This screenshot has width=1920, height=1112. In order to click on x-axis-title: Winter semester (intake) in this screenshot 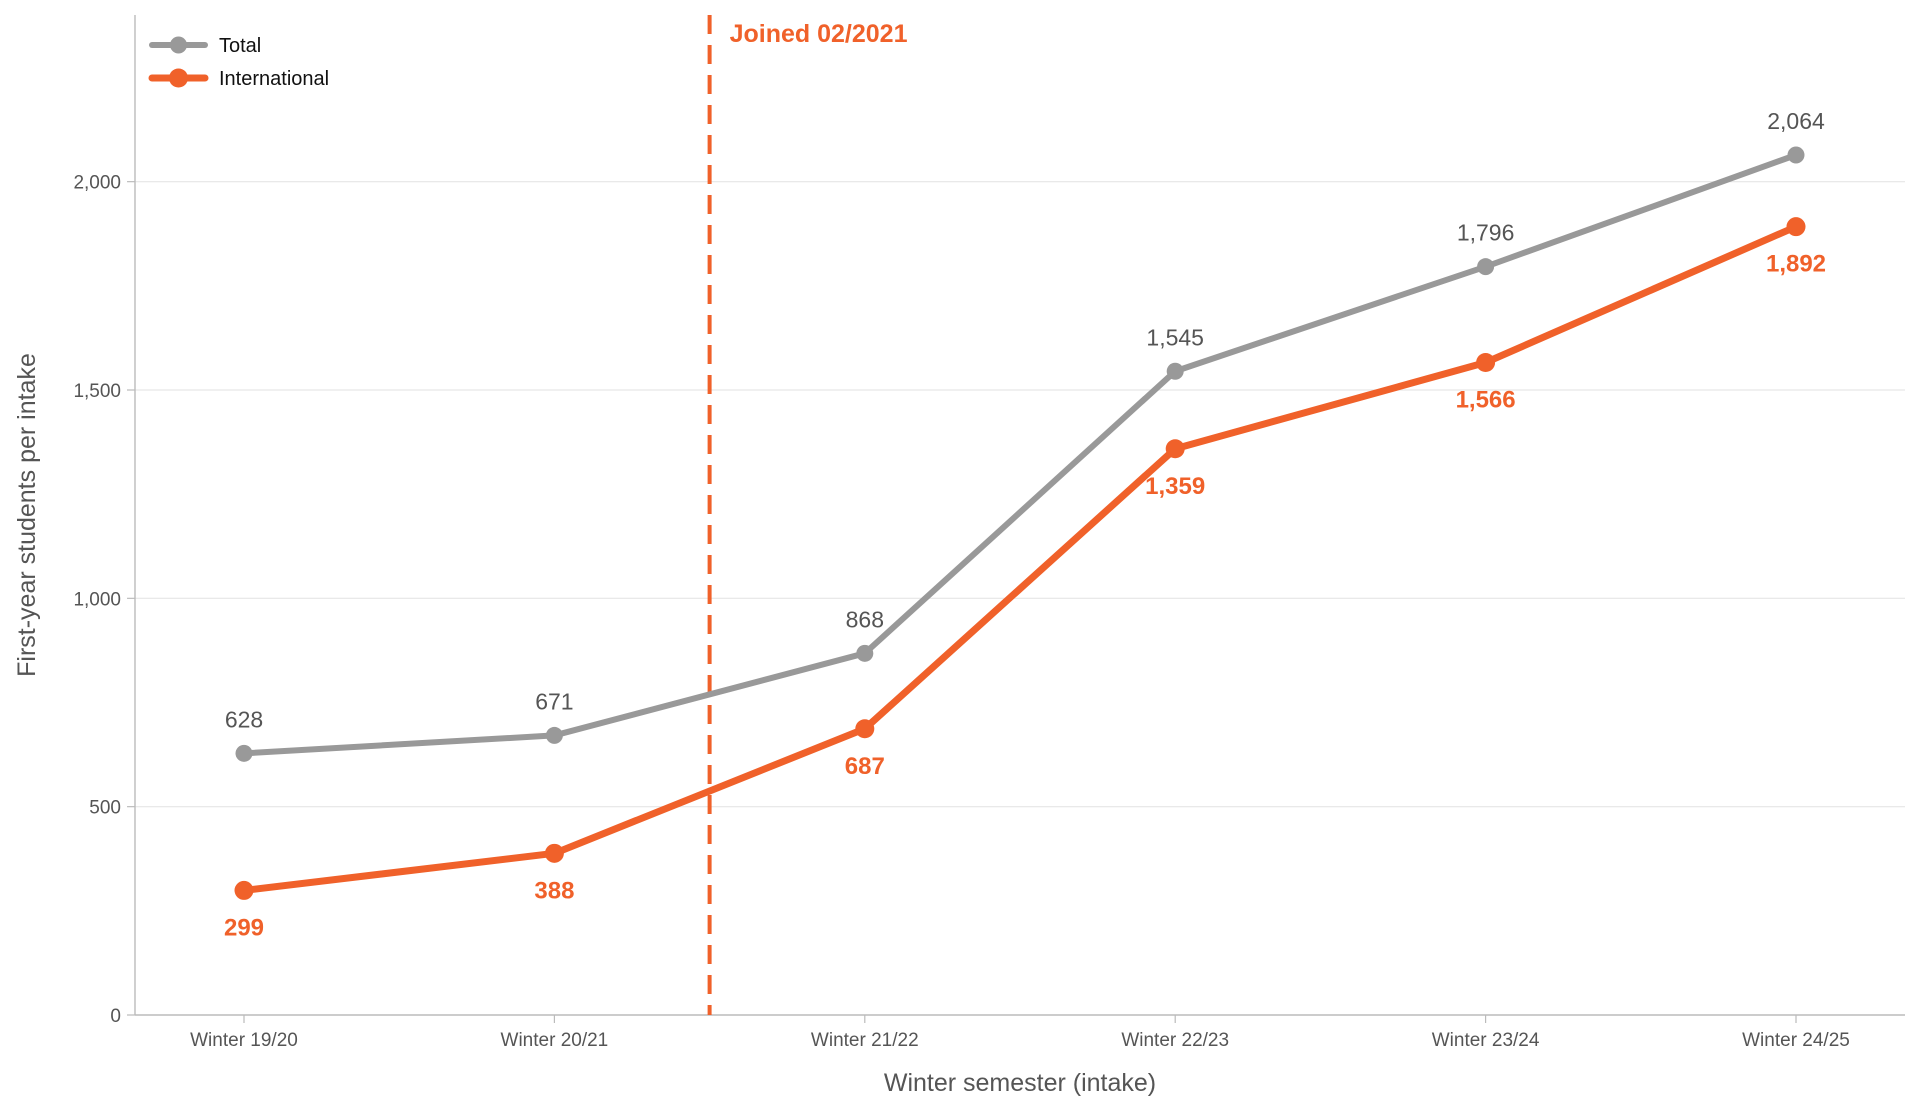, I will do `click(1020, 1083)`.